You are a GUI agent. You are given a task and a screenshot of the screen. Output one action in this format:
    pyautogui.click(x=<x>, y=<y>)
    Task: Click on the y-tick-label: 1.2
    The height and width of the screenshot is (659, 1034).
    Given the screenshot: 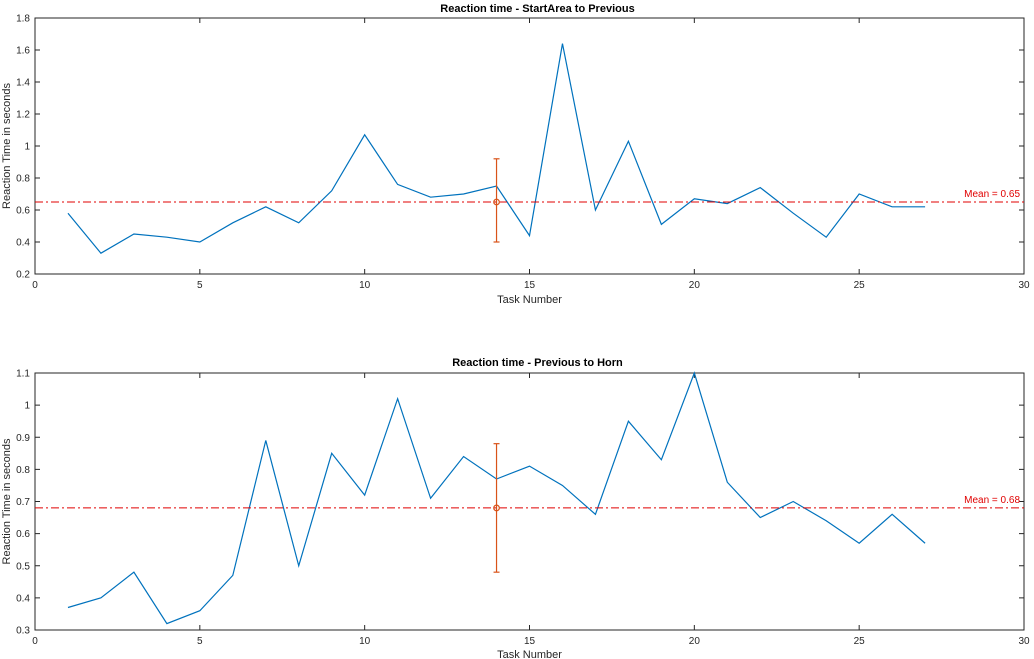 What is the action you would take?
    pyautogui.click(x=23, y=115)
    